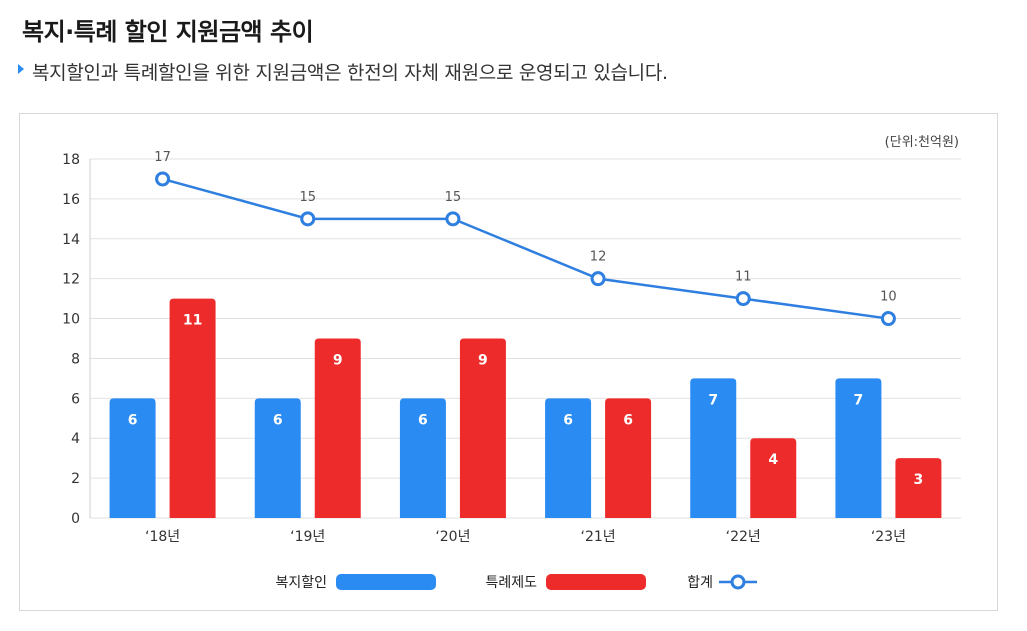 This screenshot has width=1027, height=631. I want to click on unit-label: (단위:천억원), so click(922, 142).